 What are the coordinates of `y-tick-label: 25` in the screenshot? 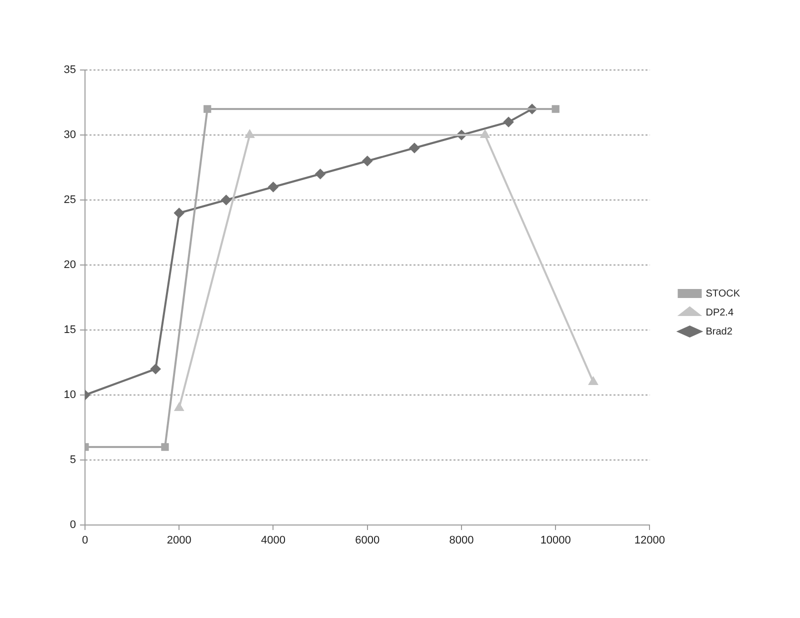 It's located at (70, 200).